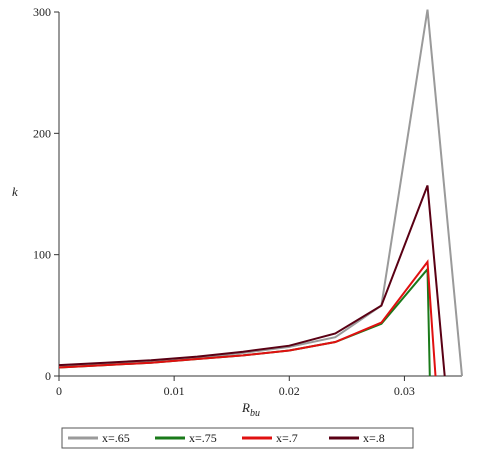  Describe the element at coordinates (48, 376) in the screenshot. I see `y-tick-label: 0` at that location.